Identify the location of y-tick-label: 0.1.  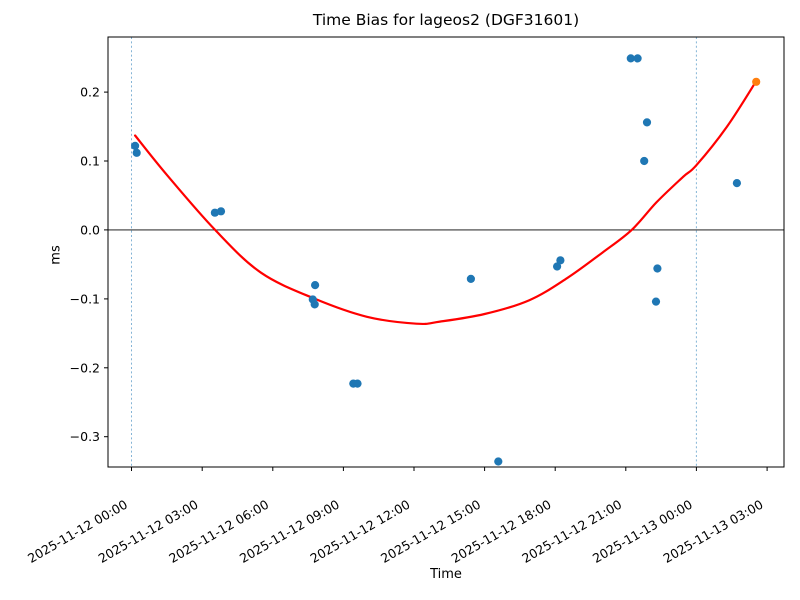
(90, 161).